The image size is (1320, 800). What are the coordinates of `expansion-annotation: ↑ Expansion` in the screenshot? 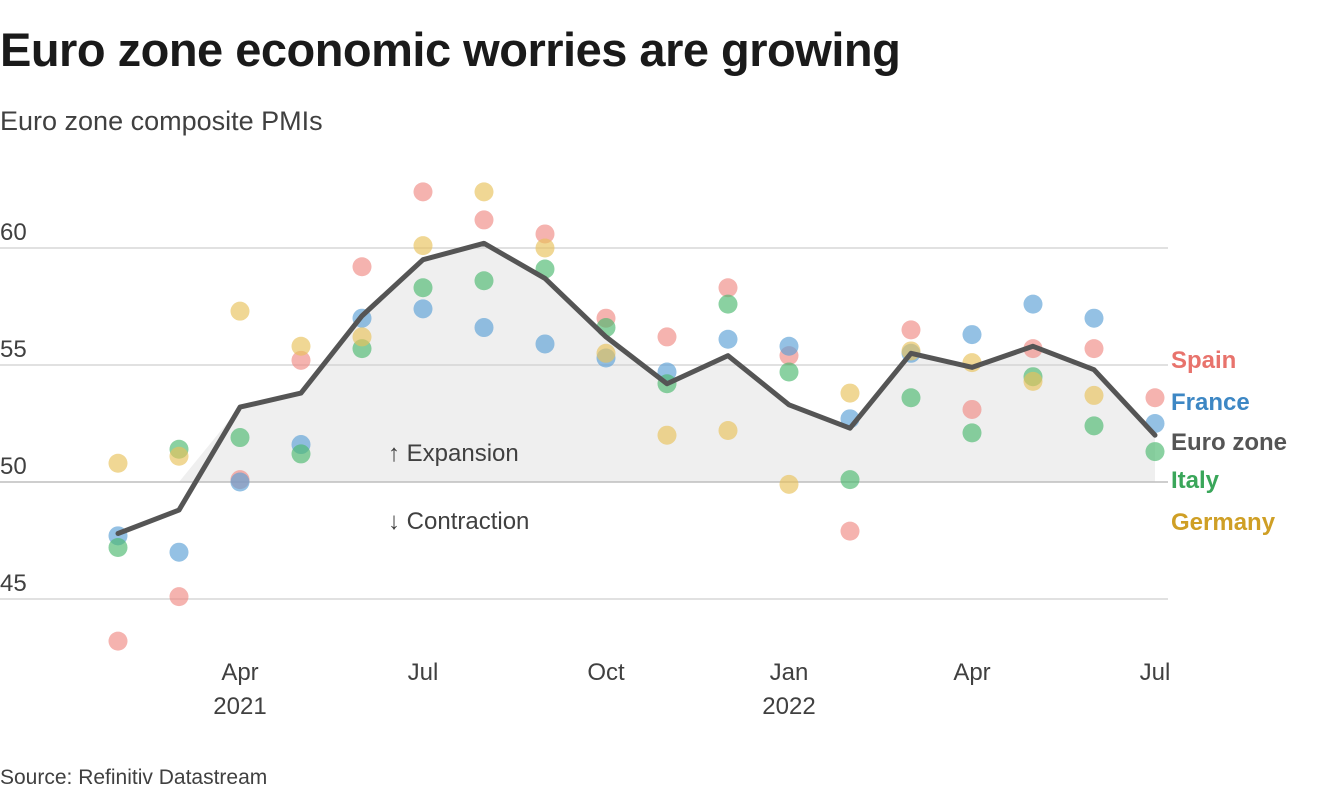 It's located at (453, 453).